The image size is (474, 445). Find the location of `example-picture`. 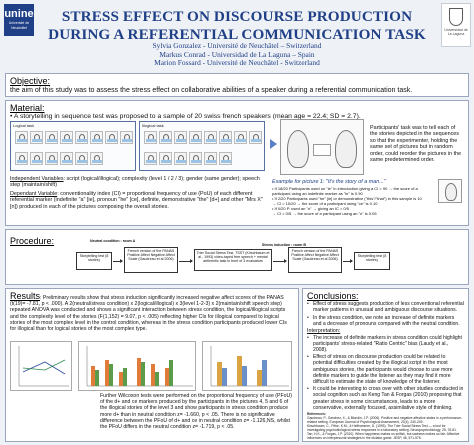

example-picture is located at coordinates (450, 191).